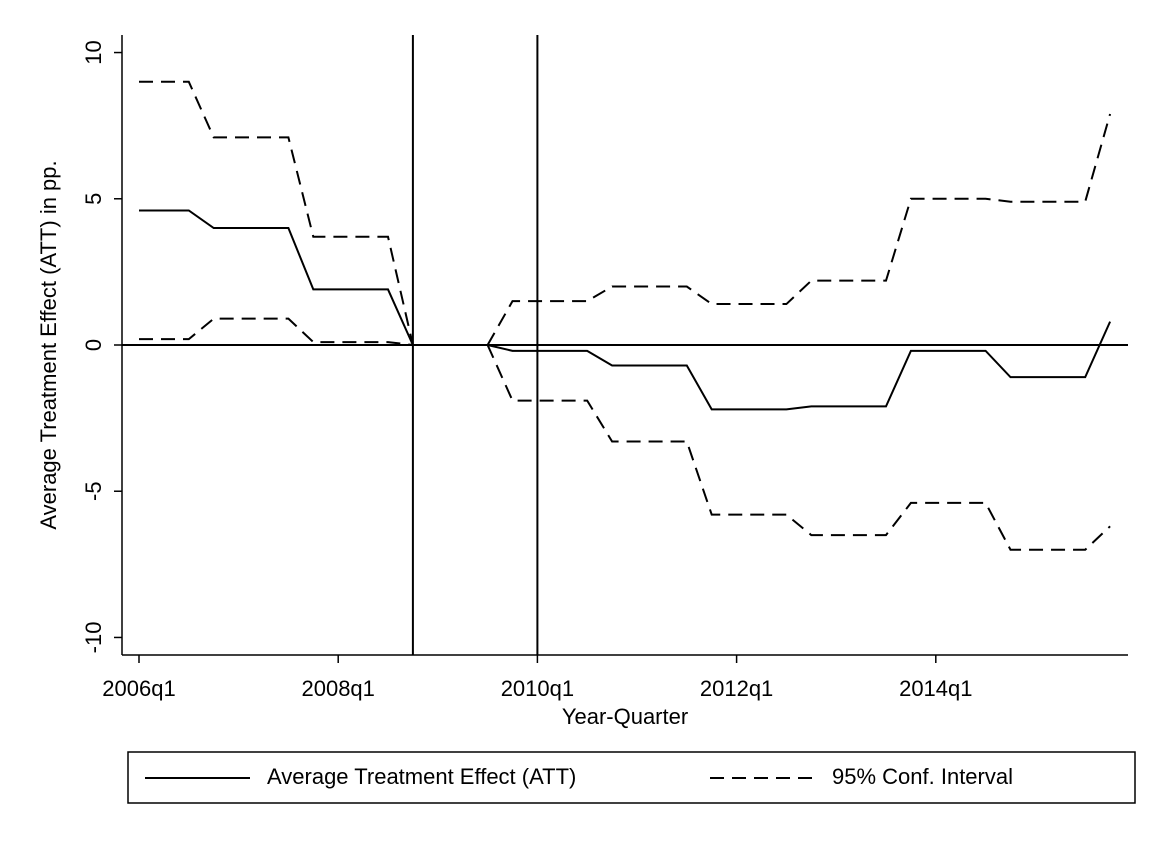 This screenshot has width=1153, height=841. What do you see at coordinates (537, 688) in the screenshot?
I see `x-tick-label: 2010q1` at bounding box center [537, 688].